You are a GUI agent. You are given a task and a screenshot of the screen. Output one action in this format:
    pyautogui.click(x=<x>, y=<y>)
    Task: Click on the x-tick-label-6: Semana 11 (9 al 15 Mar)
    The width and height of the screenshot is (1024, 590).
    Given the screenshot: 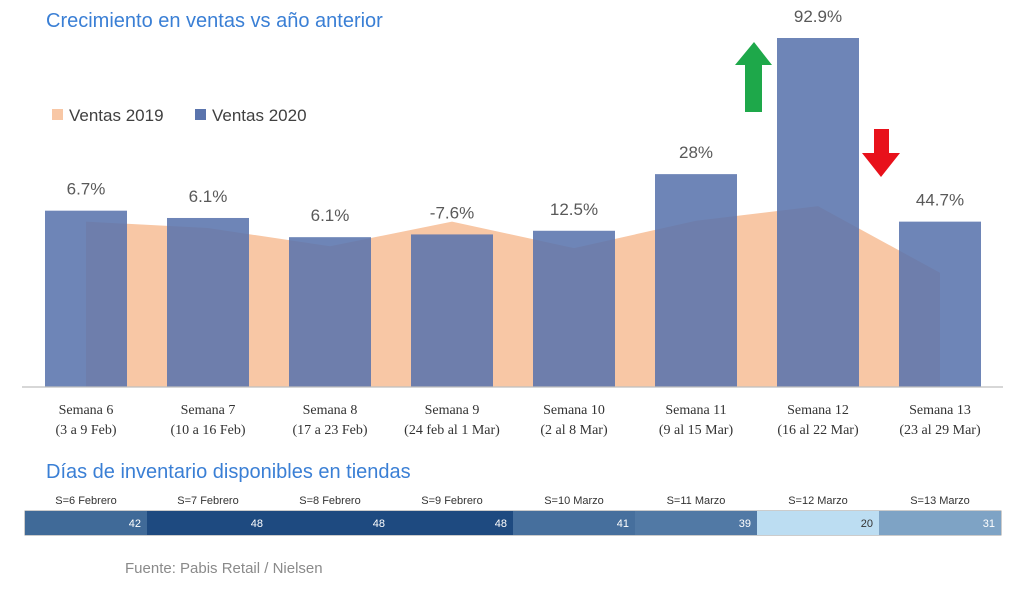 What is the action you would take?
    pyautogui.click(x=696, y=420)
    